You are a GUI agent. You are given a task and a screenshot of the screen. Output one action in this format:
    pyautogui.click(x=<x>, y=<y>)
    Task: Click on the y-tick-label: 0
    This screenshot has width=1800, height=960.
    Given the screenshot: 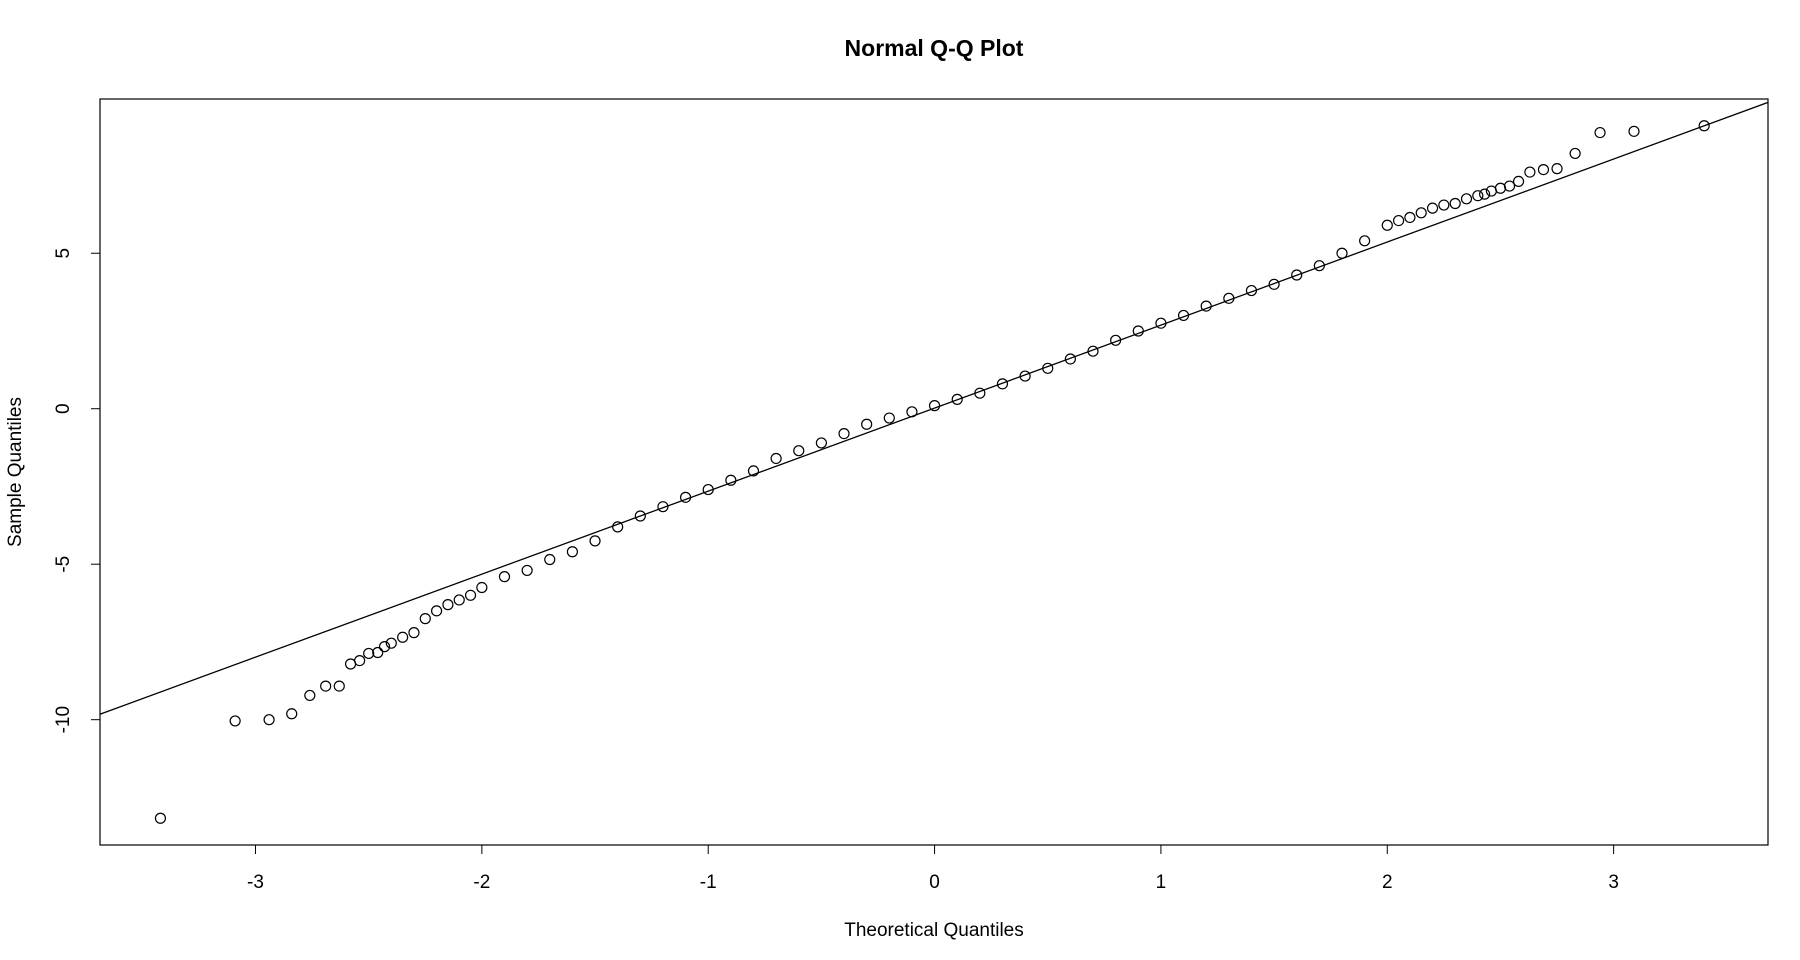 What is the action you would take?
    pyautogui.click(x=63, y=408)
    